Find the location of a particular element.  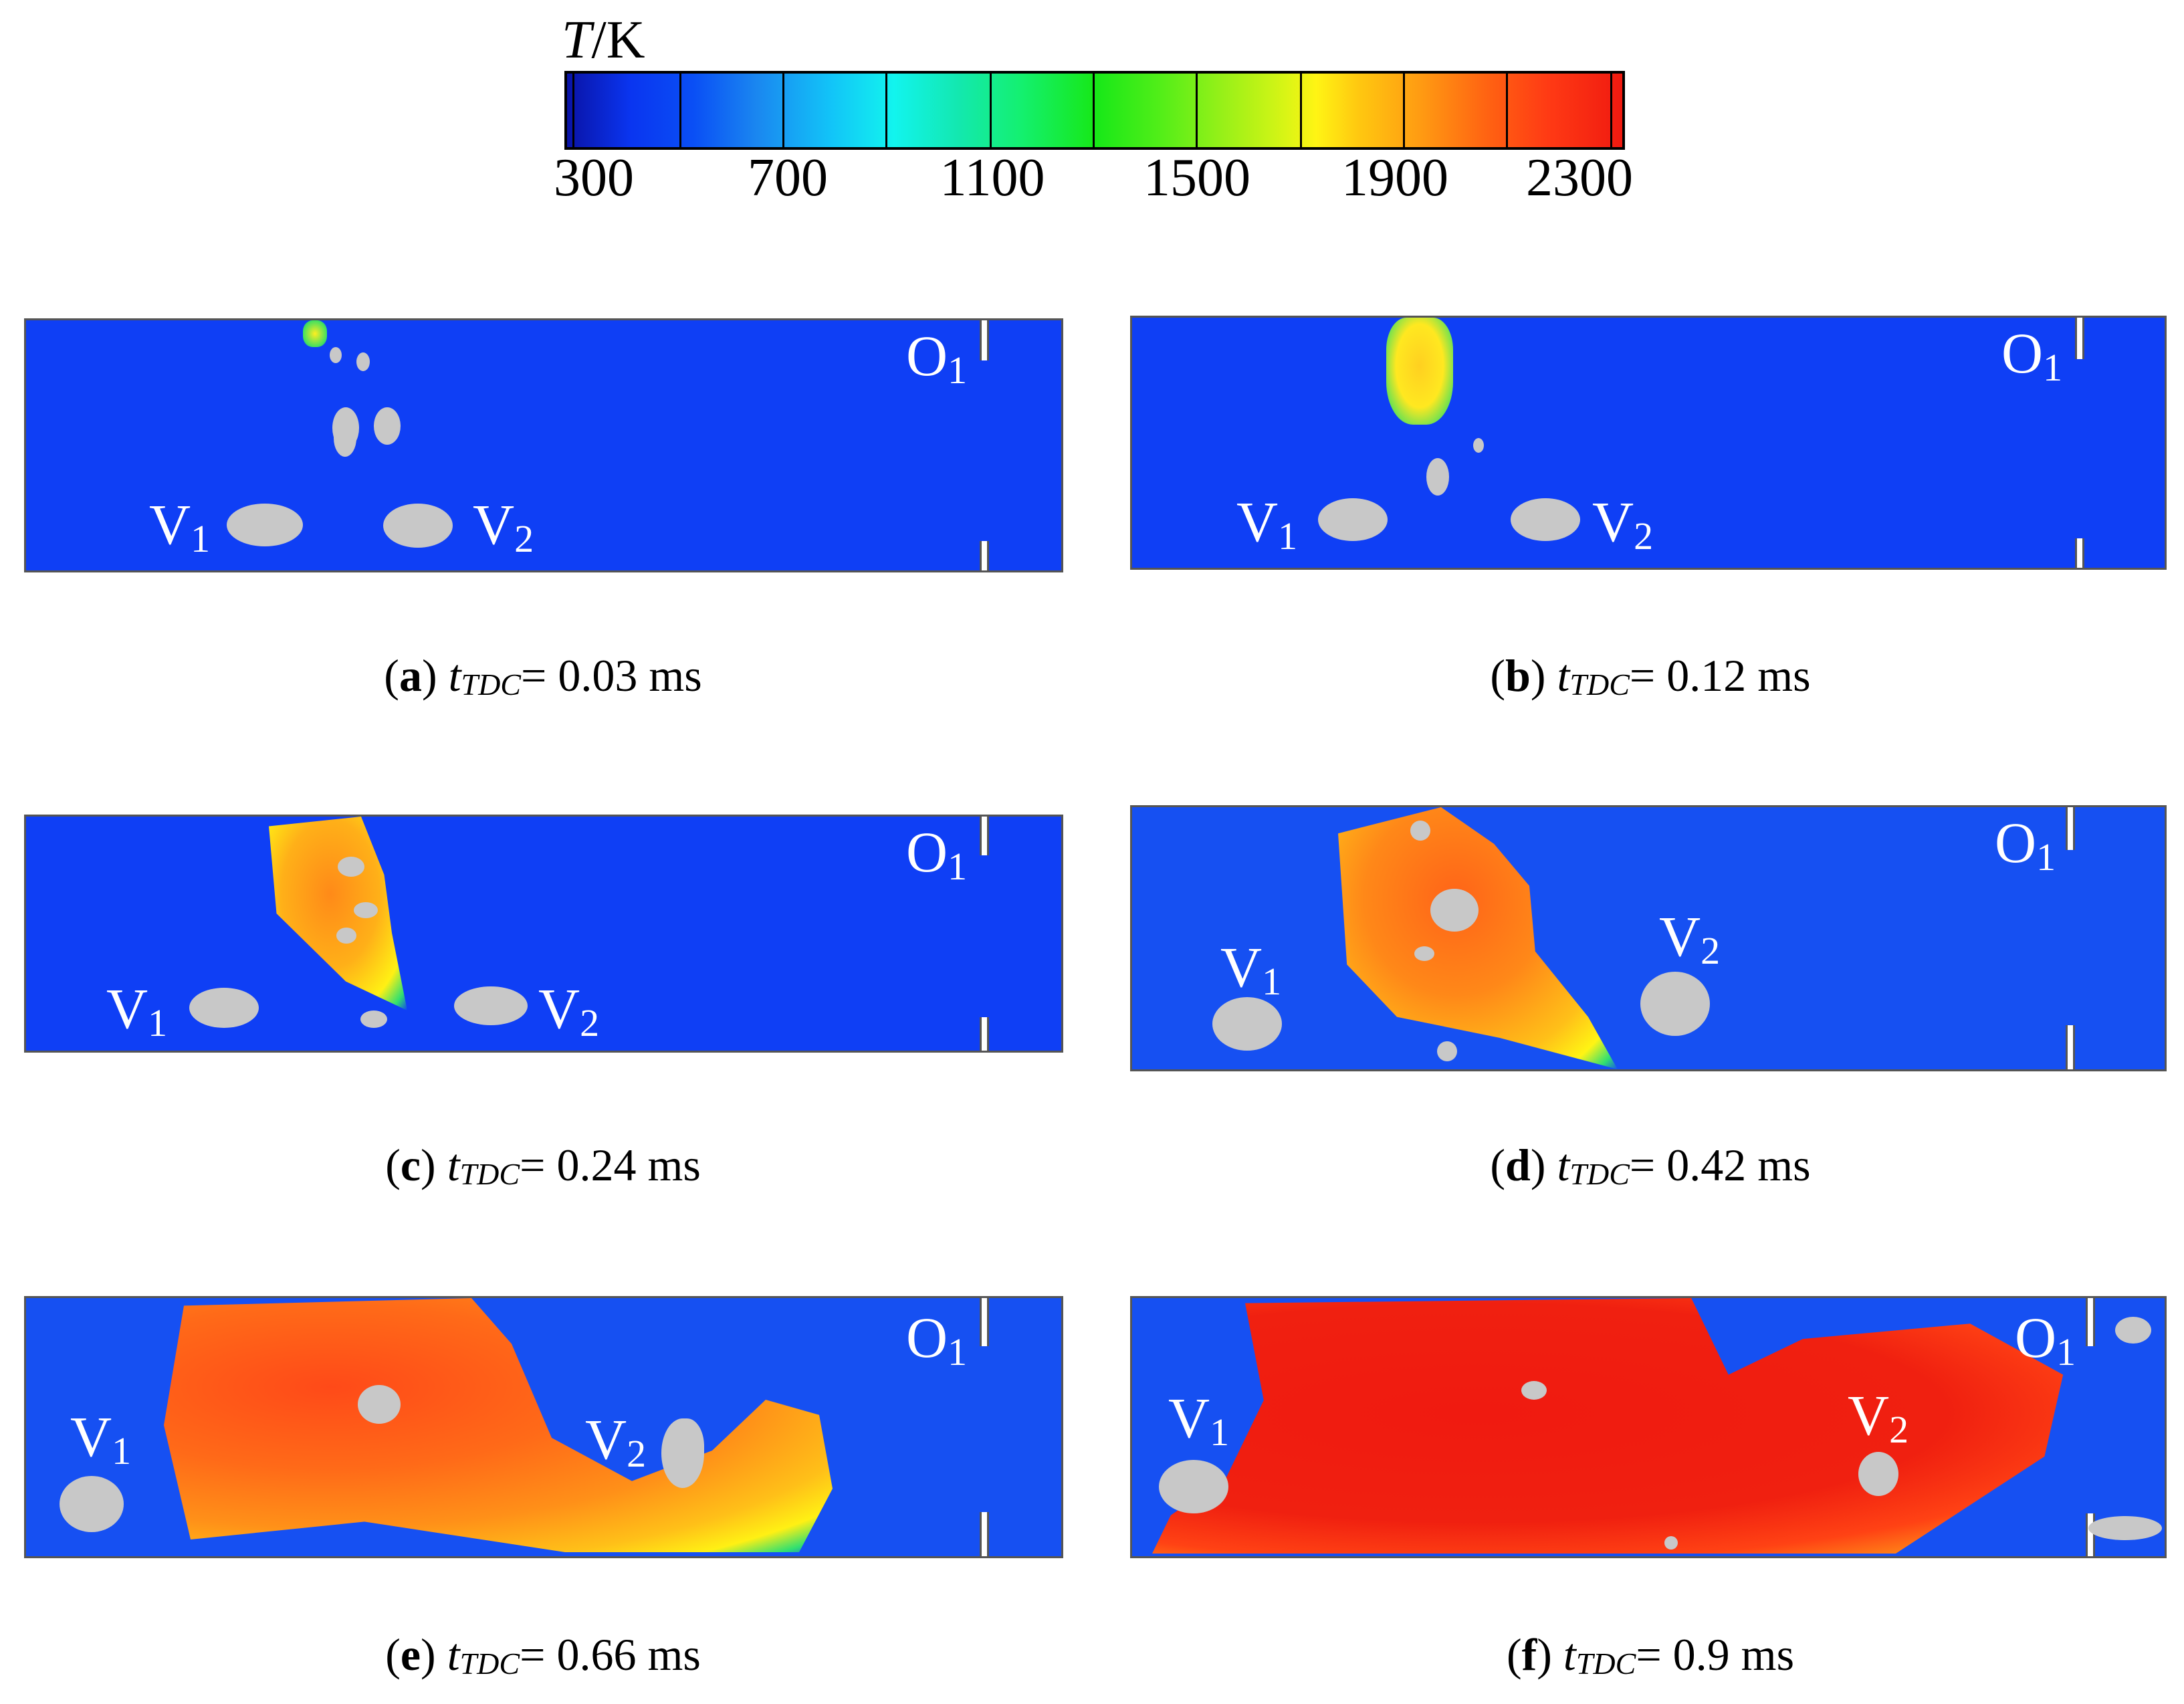

colorbar-tick: 1100 is located at coordinates (992, 177).